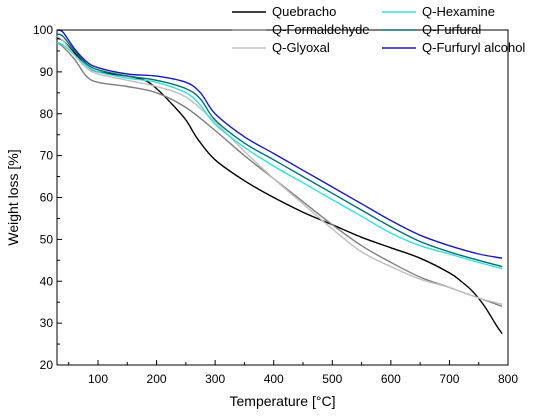 The image size is (550, 416). Describe the element at coordinates (274, 379) in the screenshot. I see `x-tick-label: 400` at that location.